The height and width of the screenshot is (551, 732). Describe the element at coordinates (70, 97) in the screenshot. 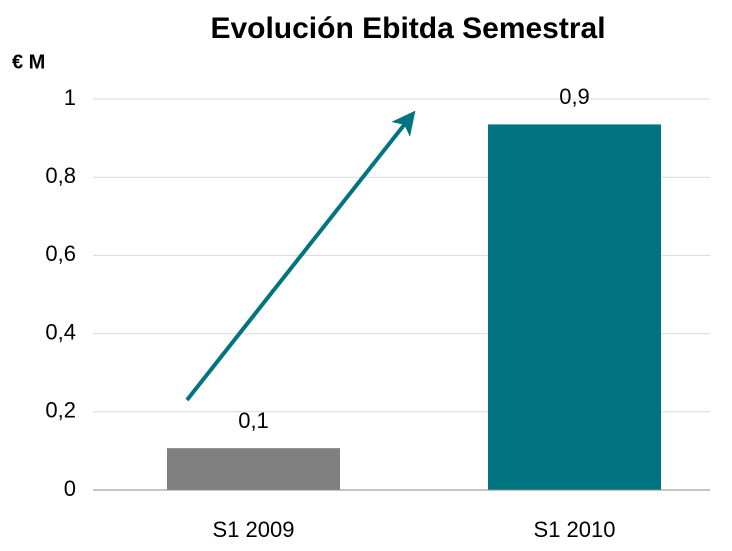

I see `y-tick-label: 1` at that location.